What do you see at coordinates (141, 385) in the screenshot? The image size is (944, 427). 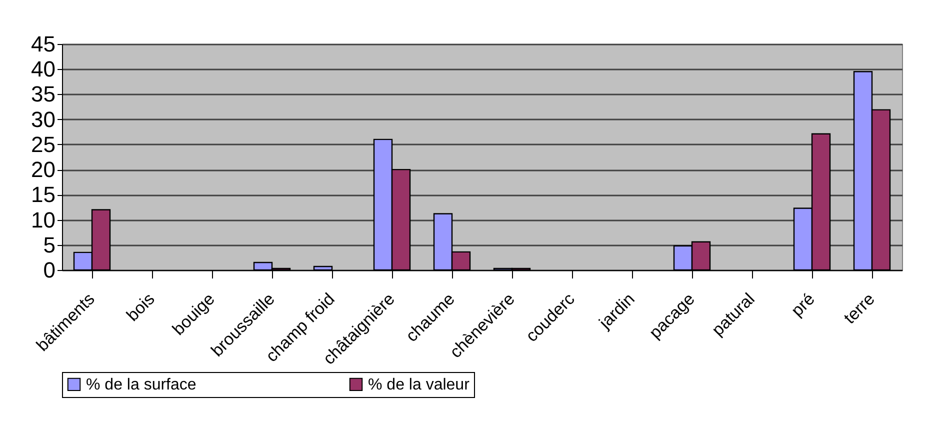 I see `legend-label: % de la surface` at bounding box center [141, 385].